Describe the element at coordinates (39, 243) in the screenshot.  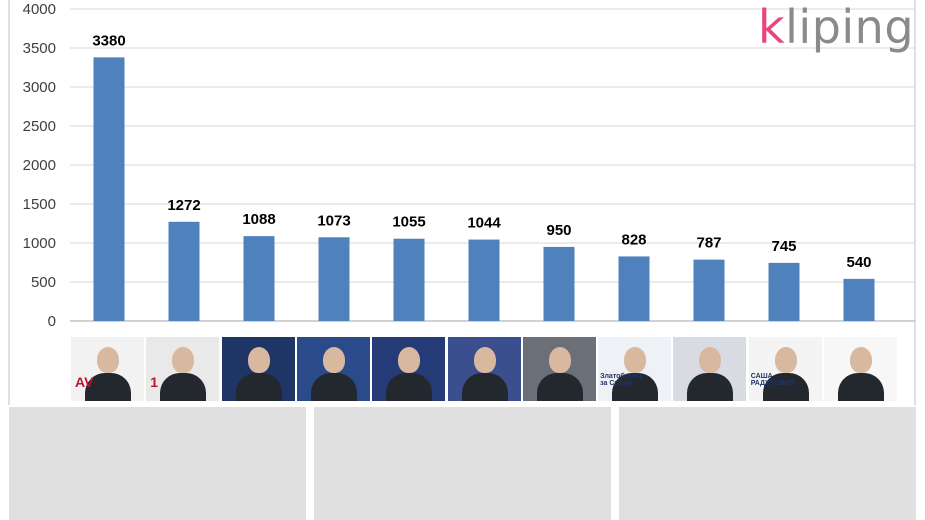
I see `y-tick-label: 1000` at that location.